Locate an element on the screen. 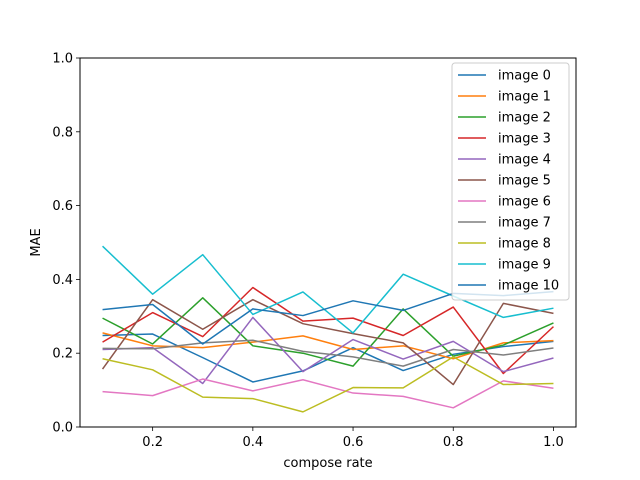 The image size is (640, 480). legend-label: image 0 is located at coordinates (524, 76).